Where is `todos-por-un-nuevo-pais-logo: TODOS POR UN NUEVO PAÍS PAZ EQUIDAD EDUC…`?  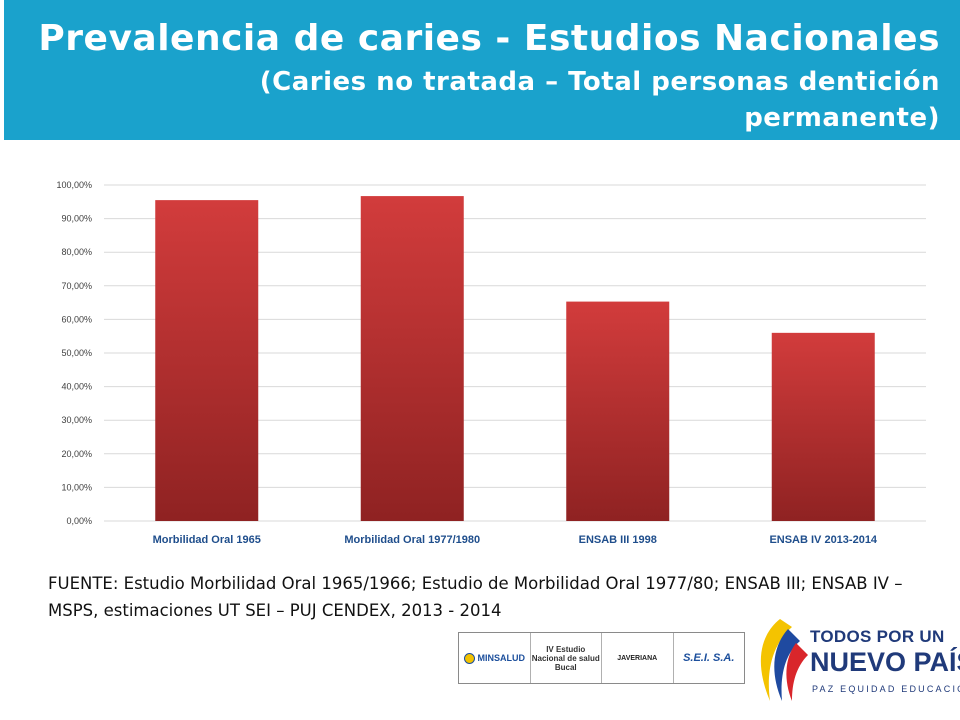
todos-por-un-nuevo-pais-logo: TODOS POR UN NUEVO PAÍS PAZ EQUIDAD EDUC… is located at coordinates (856, 660).